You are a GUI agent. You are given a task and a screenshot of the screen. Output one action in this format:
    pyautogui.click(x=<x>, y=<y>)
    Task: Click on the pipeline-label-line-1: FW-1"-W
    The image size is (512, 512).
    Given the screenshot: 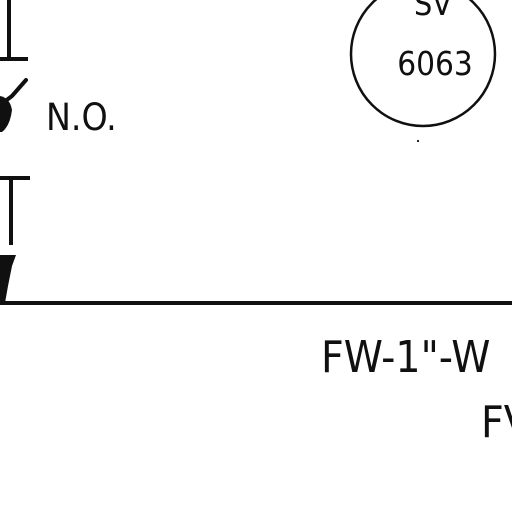 What is the action you would take?
    pyautogui.click(x=405, y=357)
    